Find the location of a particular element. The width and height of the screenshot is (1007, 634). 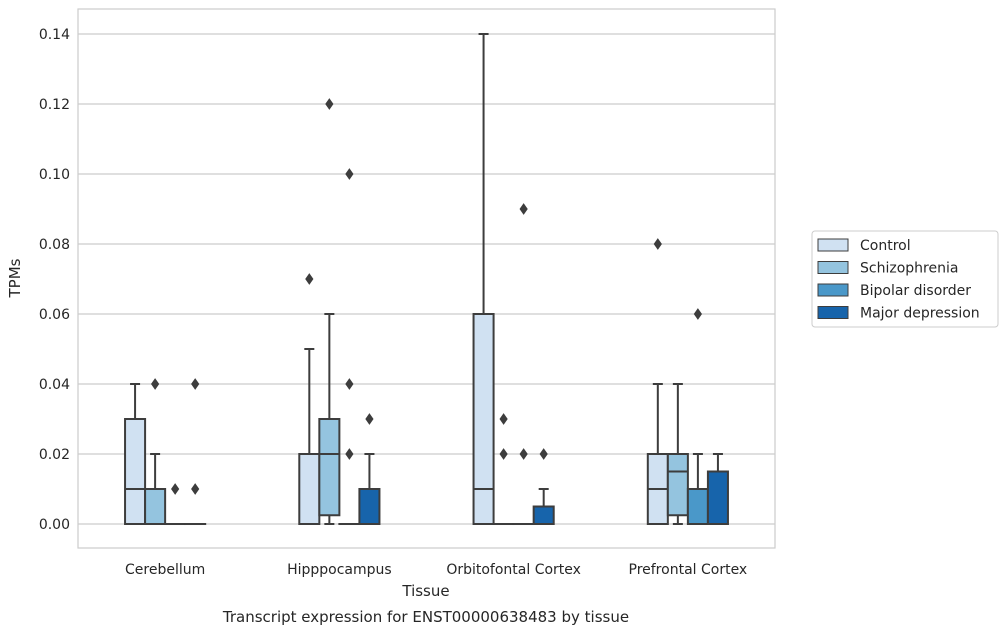

y-tick-label: 0.00 is located at coordinates (54, 525).